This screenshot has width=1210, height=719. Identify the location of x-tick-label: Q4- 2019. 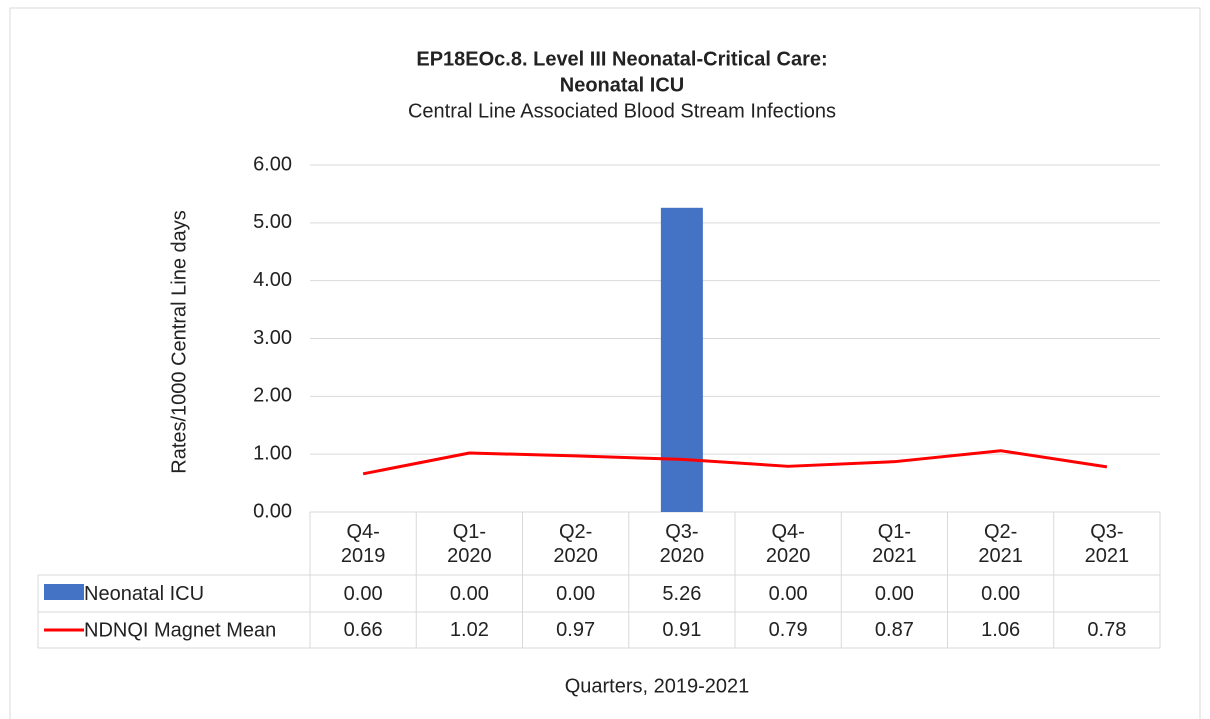
(363, 544).